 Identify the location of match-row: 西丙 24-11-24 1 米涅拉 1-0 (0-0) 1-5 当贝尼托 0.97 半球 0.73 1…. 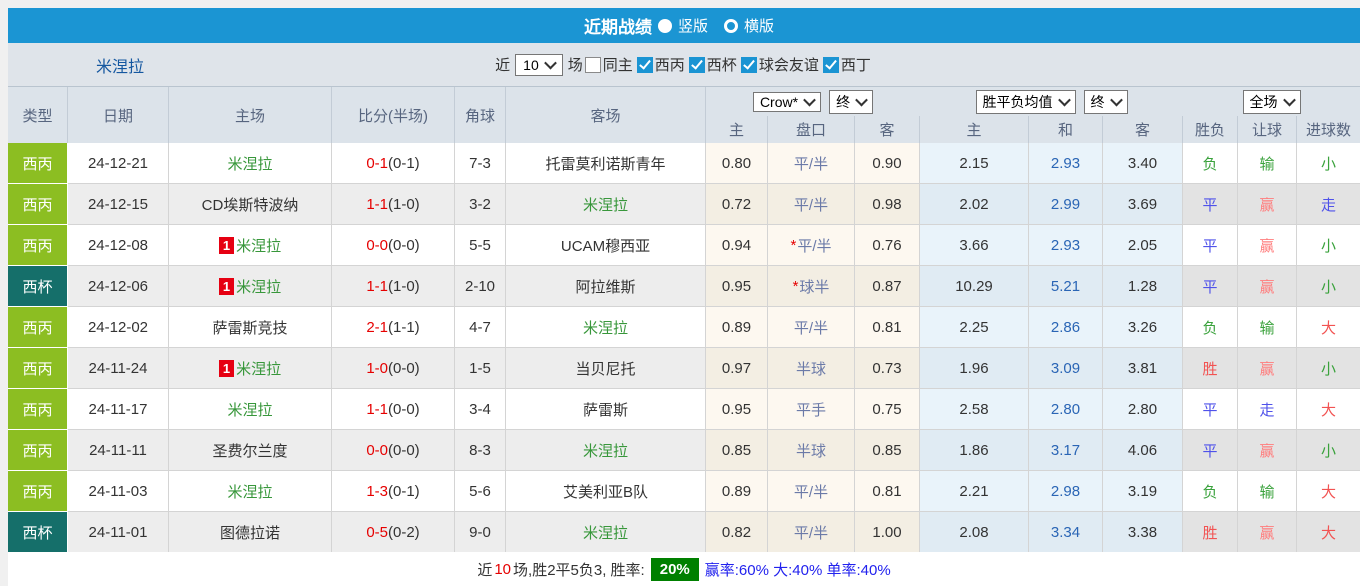
(684, 368).